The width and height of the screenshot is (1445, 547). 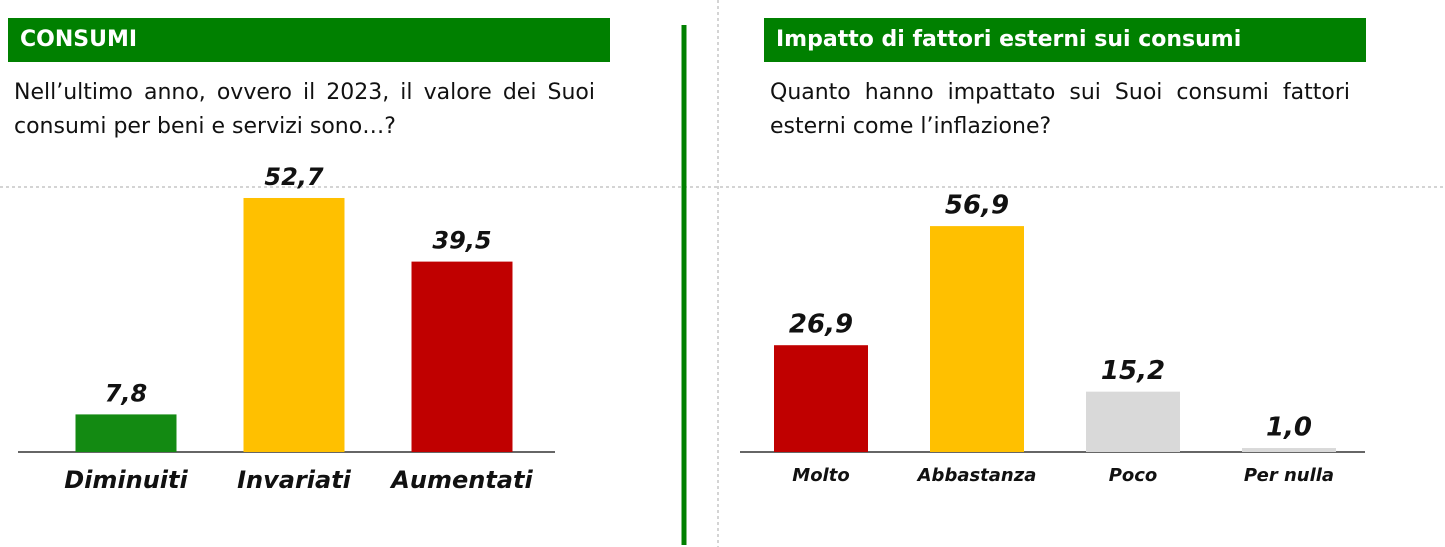 What do you see at coordinates (977, 206) in the screenshot?
I see `value-label: 56,9` at bounding box center [977, 206].